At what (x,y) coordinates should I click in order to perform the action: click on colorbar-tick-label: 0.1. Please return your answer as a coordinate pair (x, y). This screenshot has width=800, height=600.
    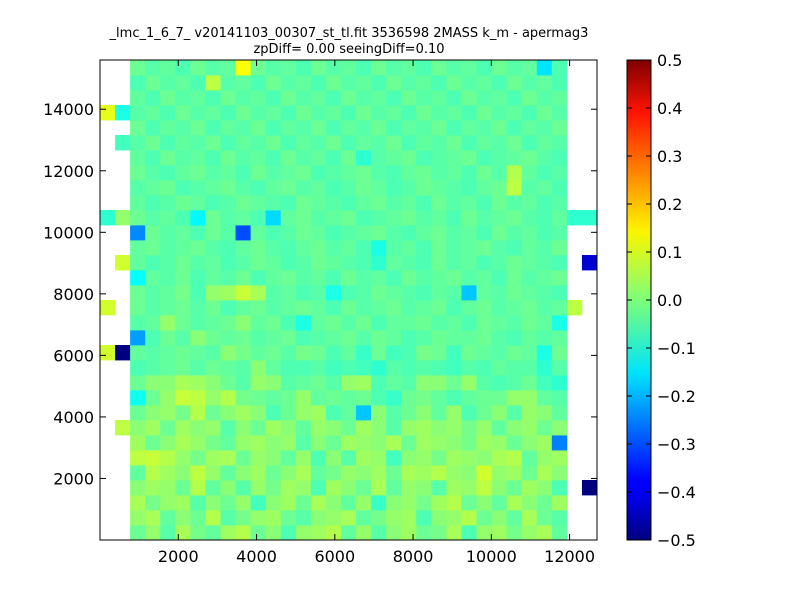
    Looking at the image, I should click on (669, 252).